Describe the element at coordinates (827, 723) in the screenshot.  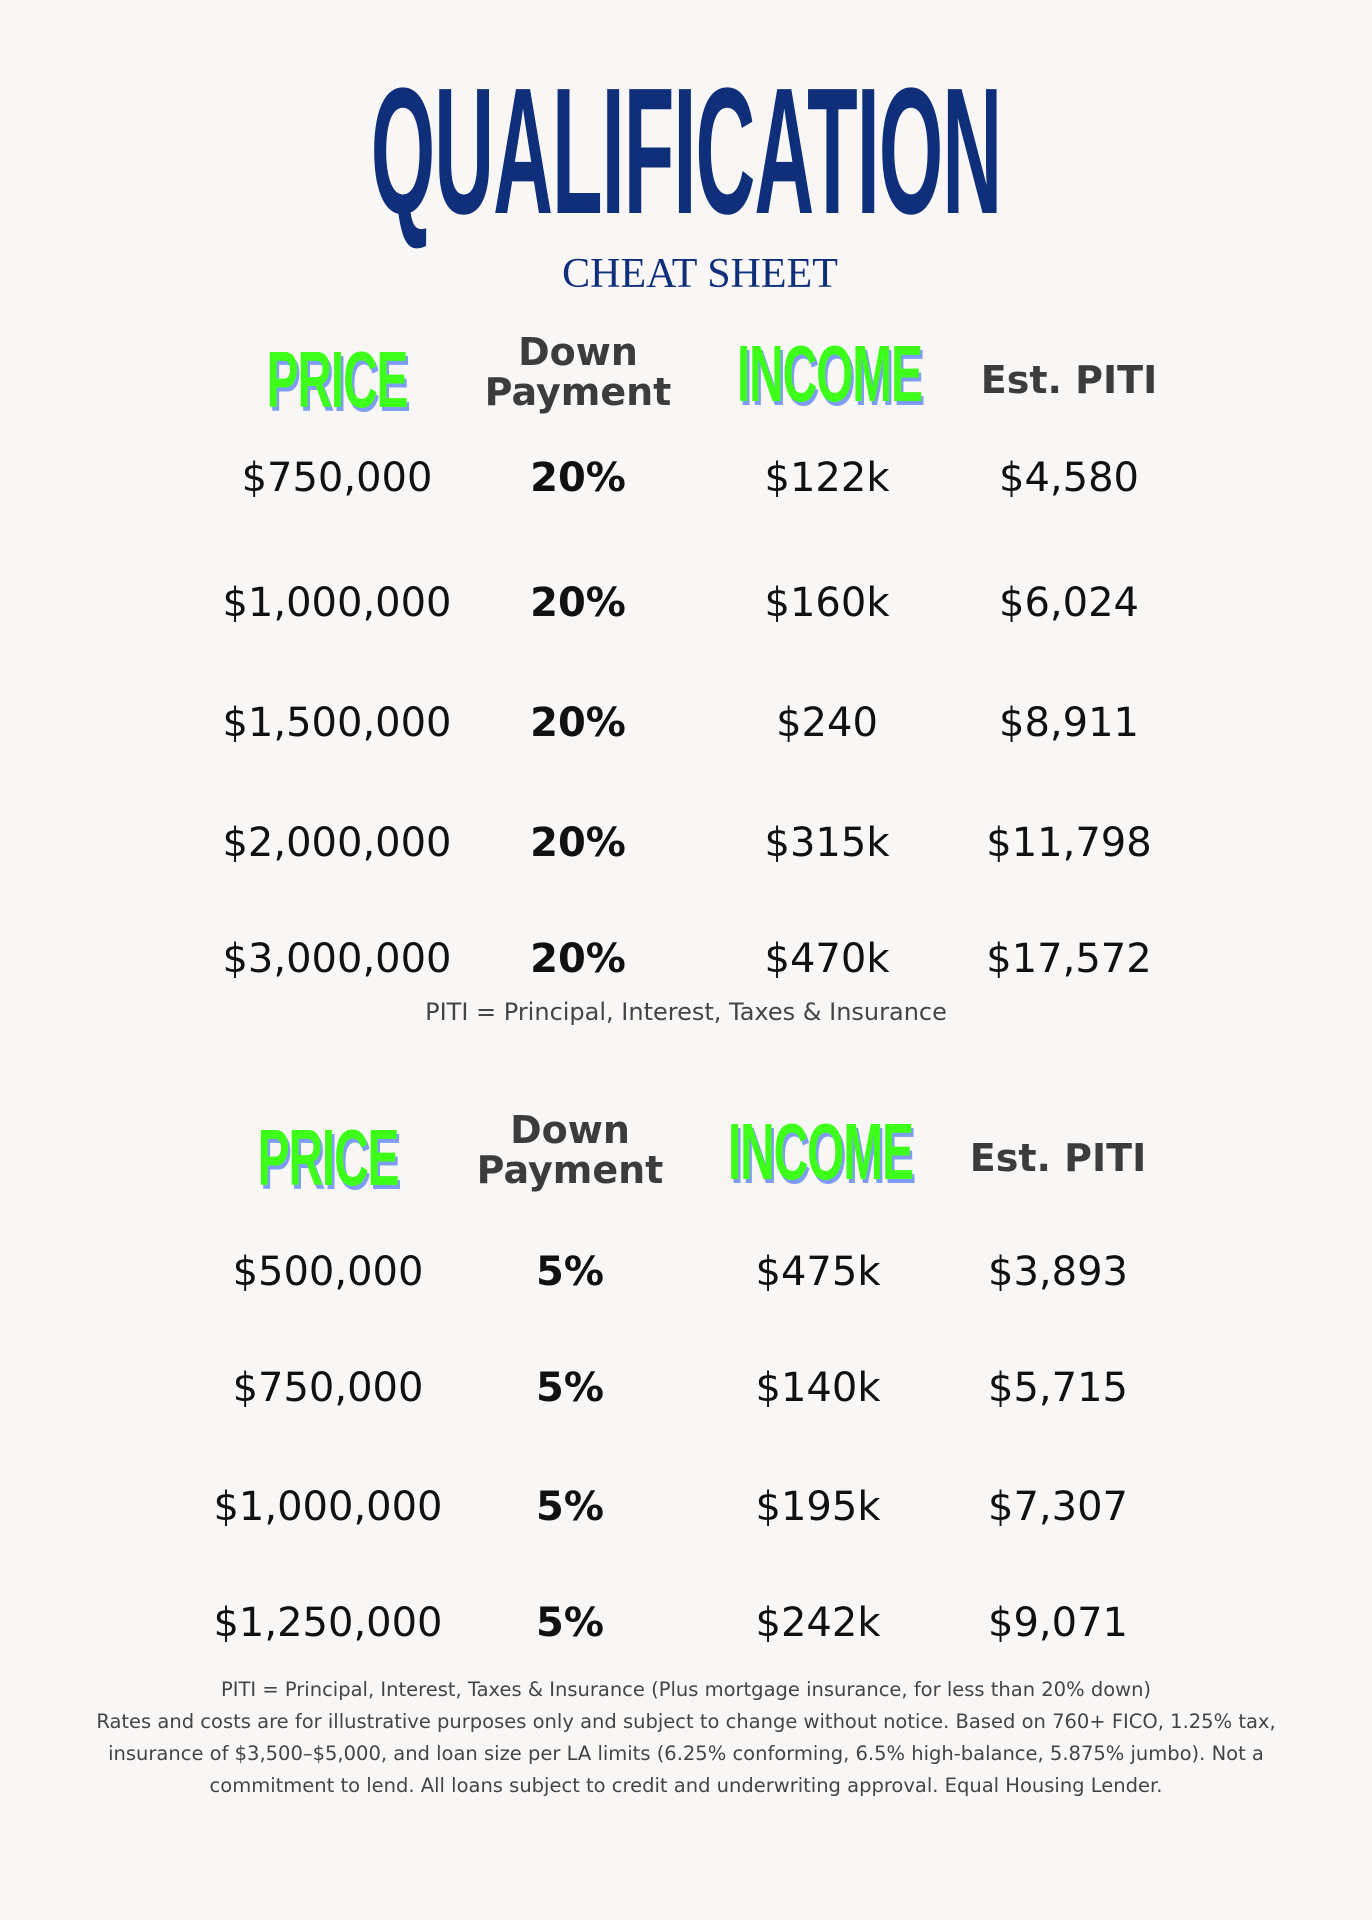
I see `income-cell: $240` at that location.